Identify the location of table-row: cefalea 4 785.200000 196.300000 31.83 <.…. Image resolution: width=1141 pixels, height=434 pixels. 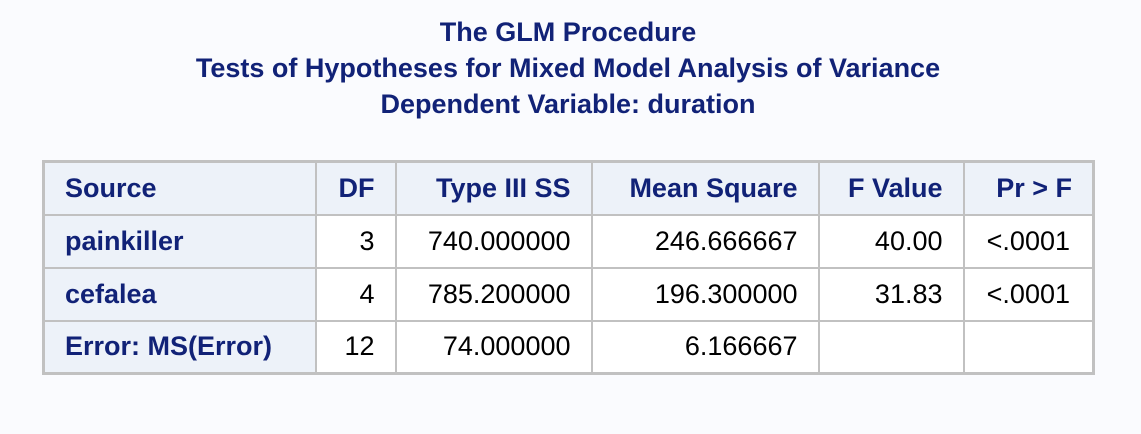
(568, 294).